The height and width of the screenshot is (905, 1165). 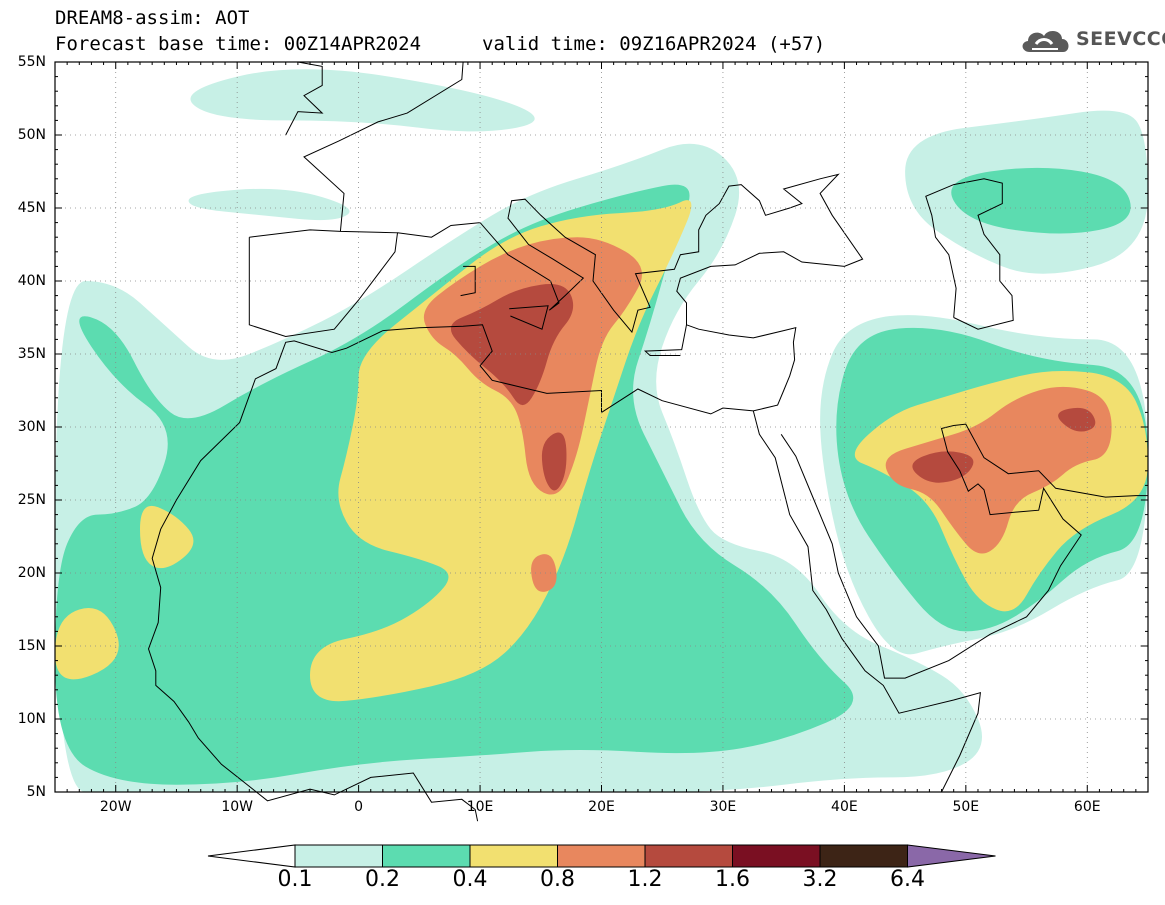 What do you see at coordinates (31, 135) in the screenshot?
I see `latitude-label: 50N` at bounding box center [31, 135].